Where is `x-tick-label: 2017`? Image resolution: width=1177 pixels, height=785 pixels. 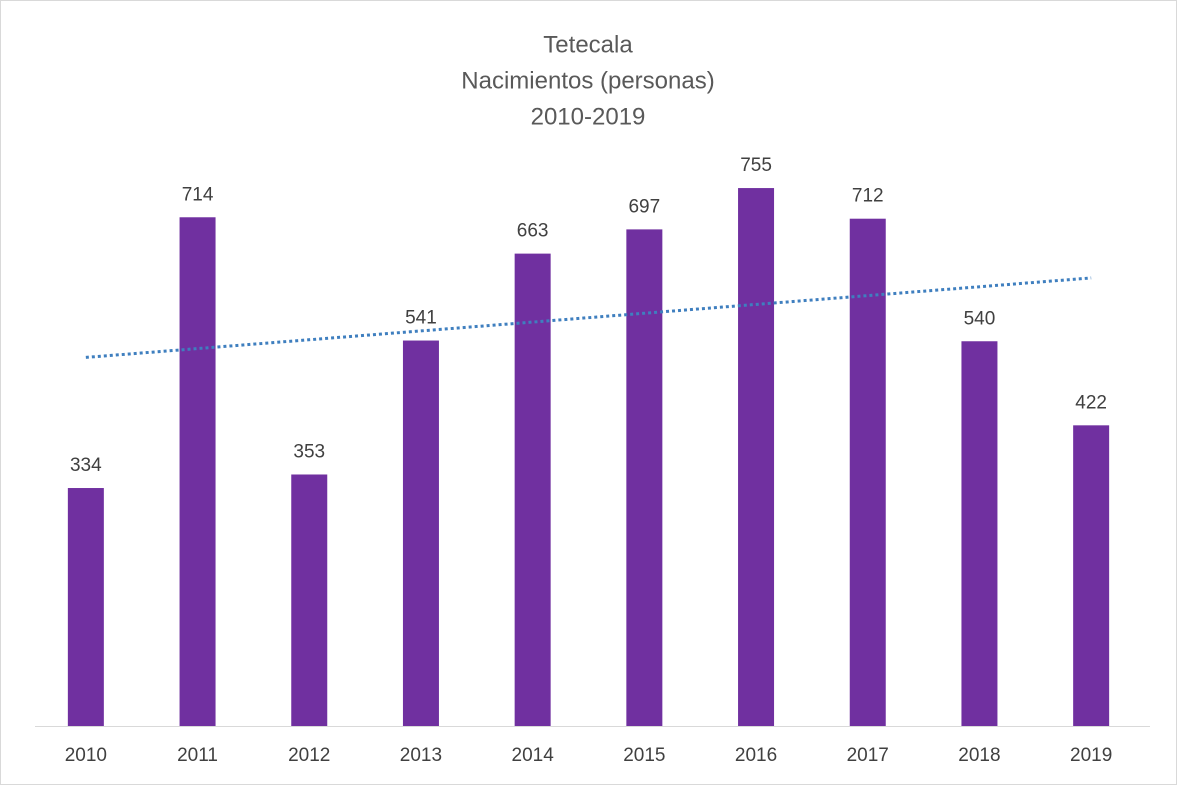
x-tick-label: 2017 is located at coordinates (868, 755).